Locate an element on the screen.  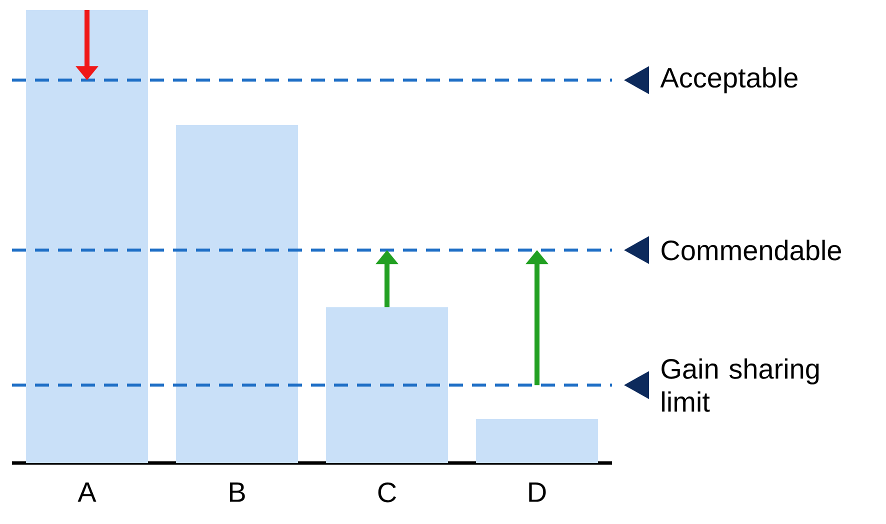
x-tick-label: A is located at coordinates (87, 492).